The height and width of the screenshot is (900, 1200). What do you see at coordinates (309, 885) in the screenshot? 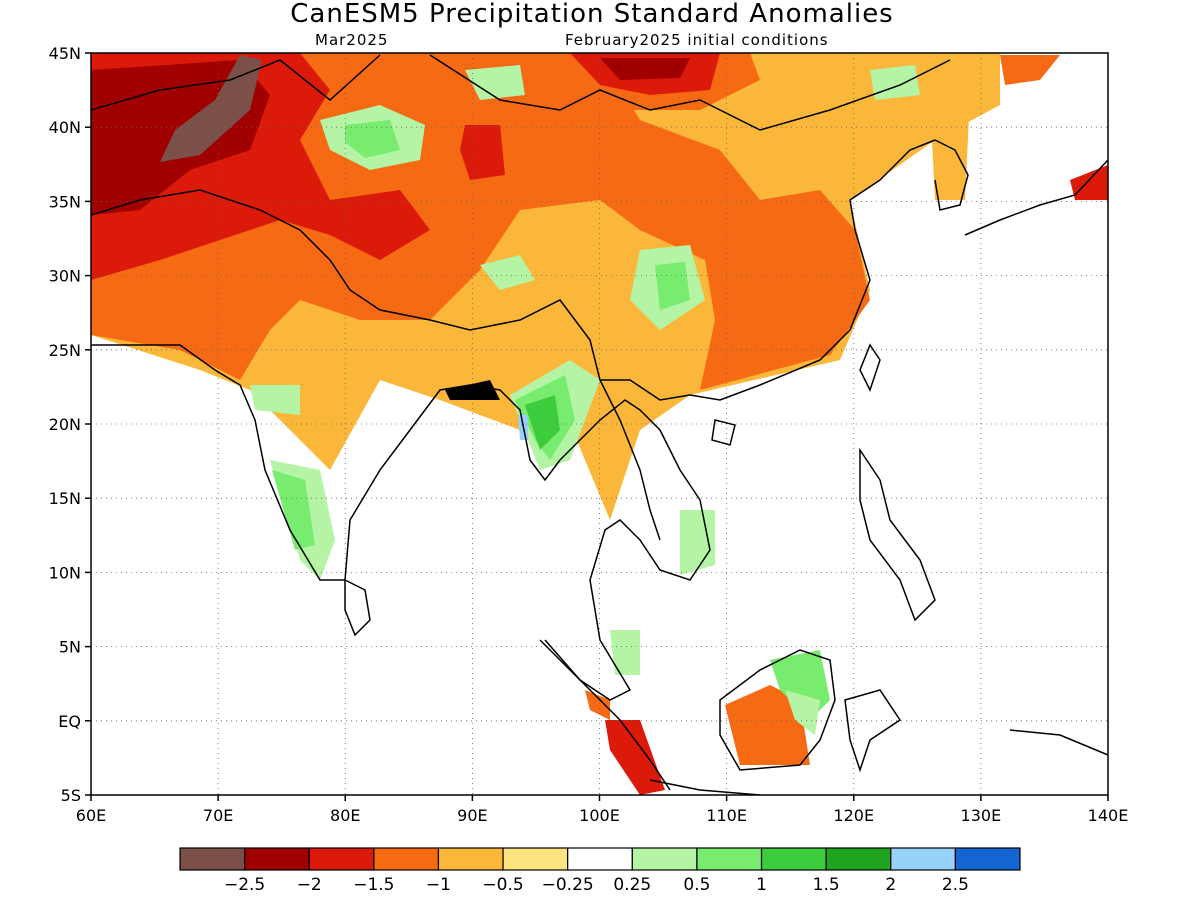
I see `colorbar-label: −2` at bounding box center [309, 885].